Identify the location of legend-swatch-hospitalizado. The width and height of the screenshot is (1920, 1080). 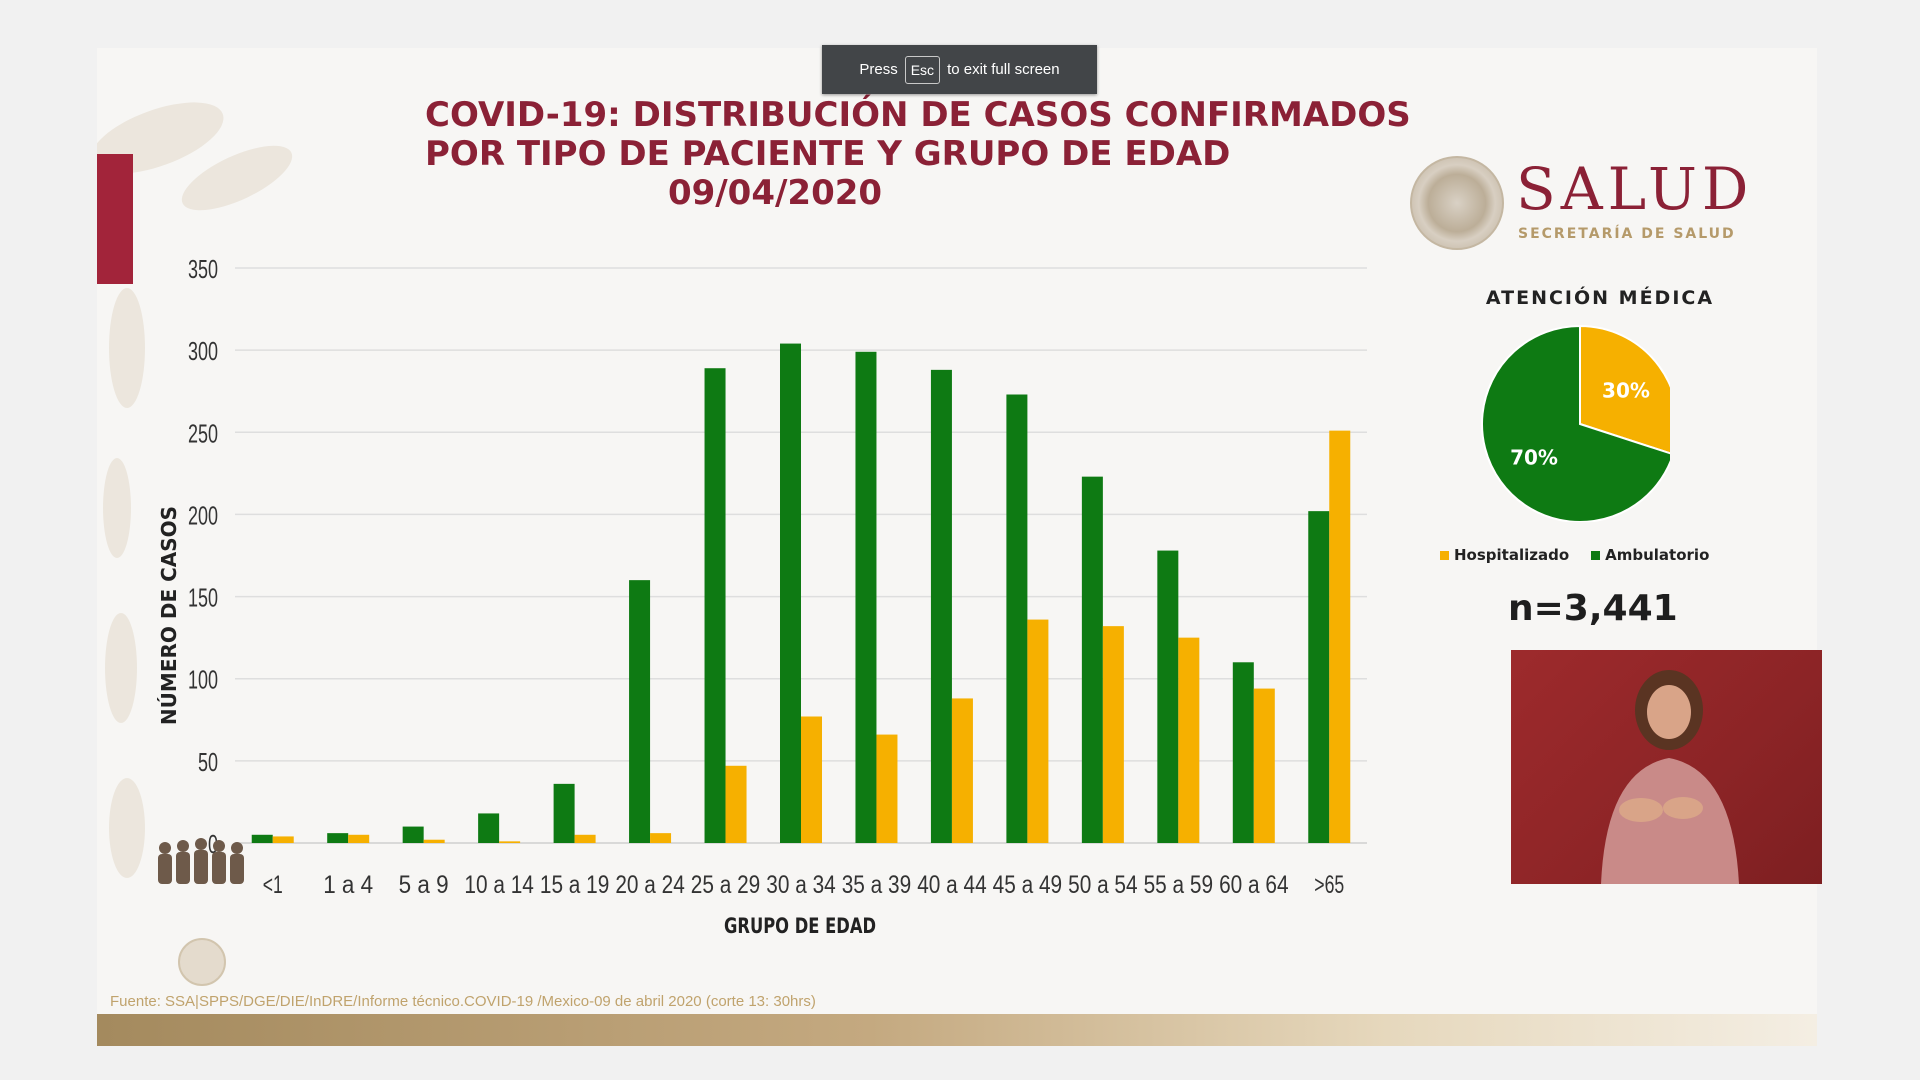
(1444, 555).